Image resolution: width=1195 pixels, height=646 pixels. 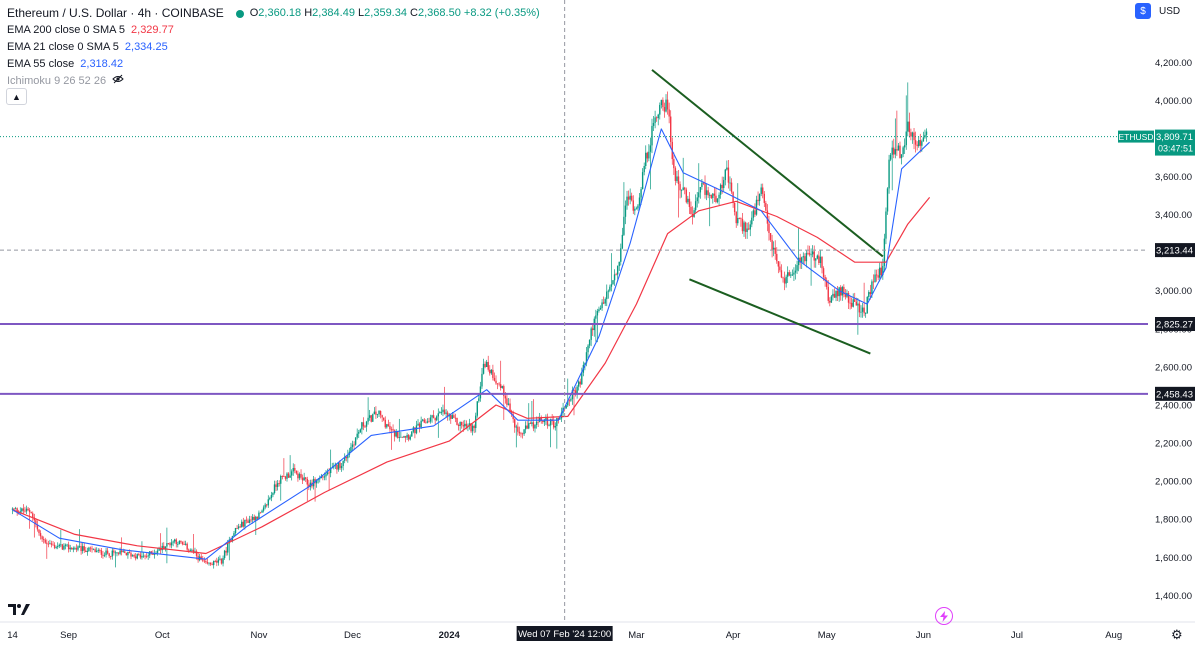 I want to click on tradingview-logo-icon, so click(x=19, y=611).